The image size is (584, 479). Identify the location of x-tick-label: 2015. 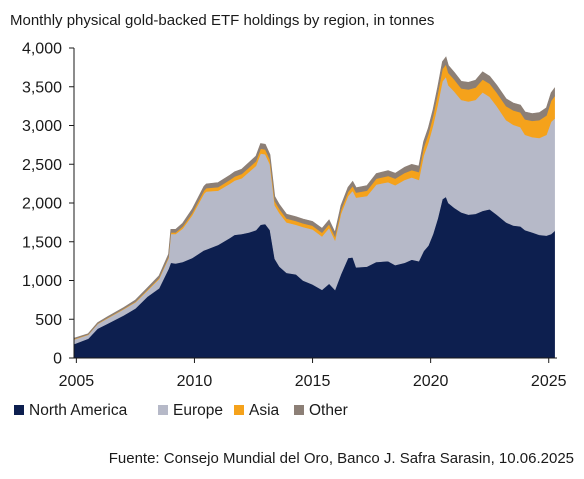
(313, 381).